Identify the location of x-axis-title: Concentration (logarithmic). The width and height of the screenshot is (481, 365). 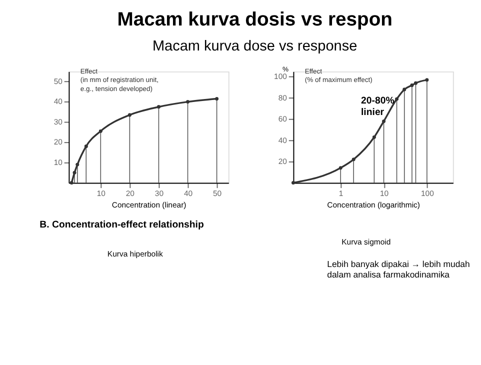
(373, 205).